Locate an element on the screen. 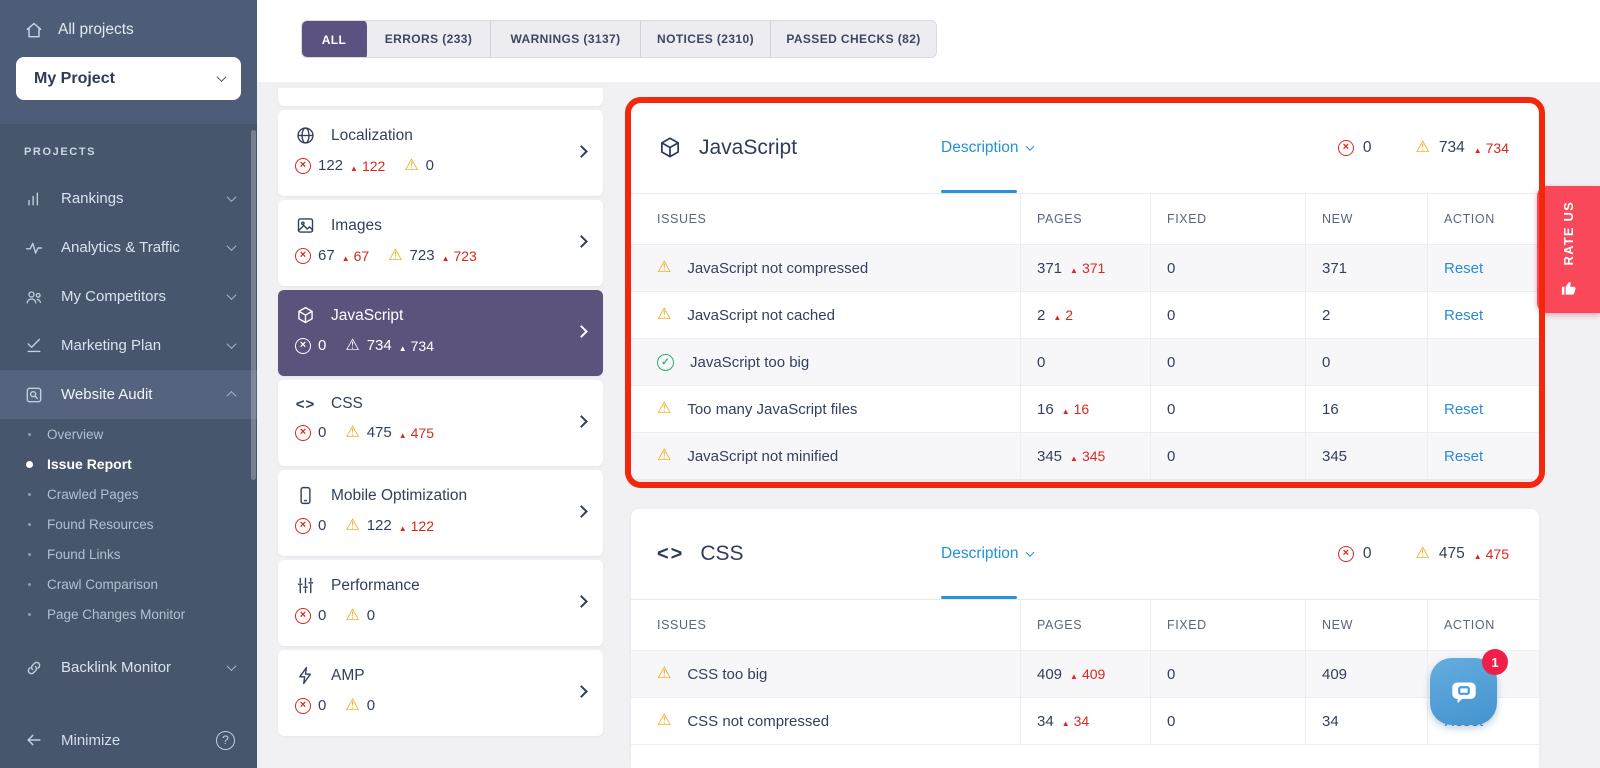  chat-bubble-icon is located at coordinates (1463, 692).